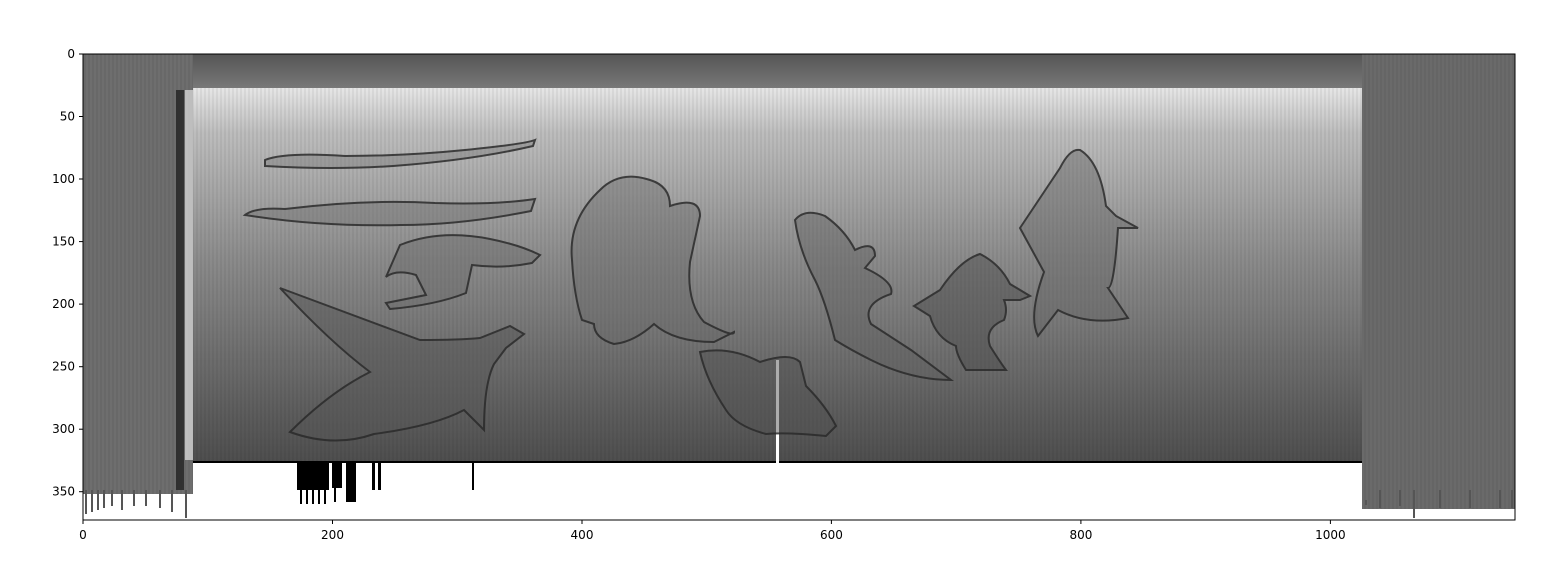 Image resolution: width=1548 pixels, height=579 pixels. Describe the element at coordinates (81, 273) in the screenshot. I see `y-axis` at that location.